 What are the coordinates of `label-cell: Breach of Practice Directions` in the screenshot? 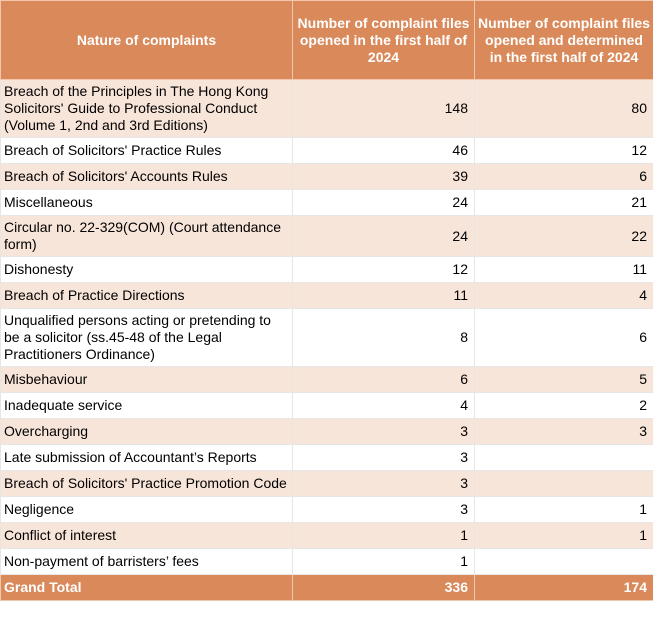 It's located at (146, 295).